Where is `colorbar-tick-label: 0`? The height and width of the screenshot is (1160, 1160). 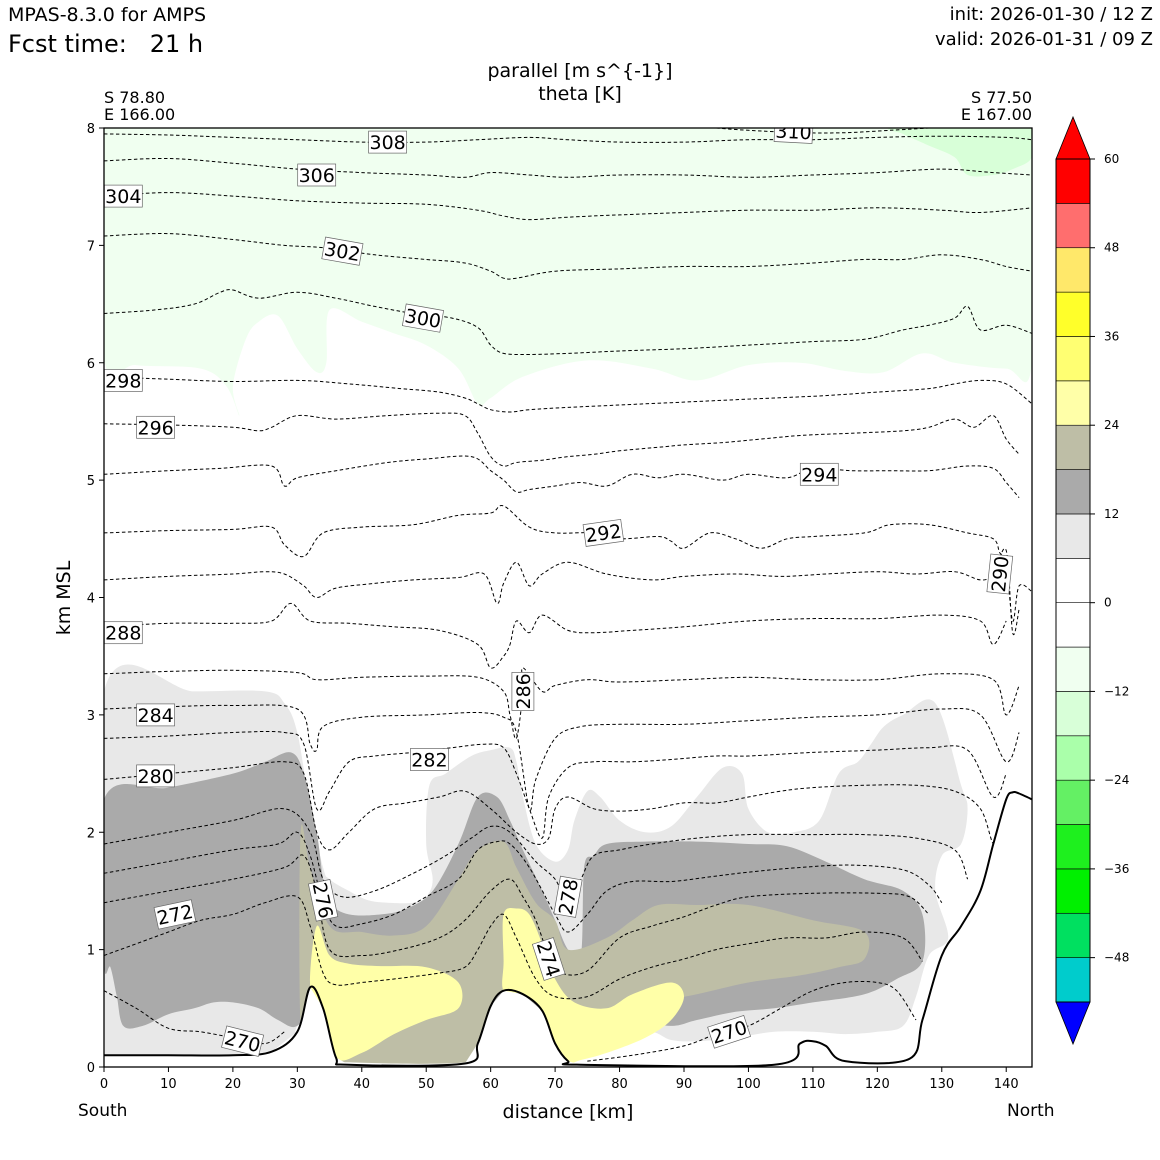
colorbar-tick-label: 0 is located at coordinates (1108, 603).